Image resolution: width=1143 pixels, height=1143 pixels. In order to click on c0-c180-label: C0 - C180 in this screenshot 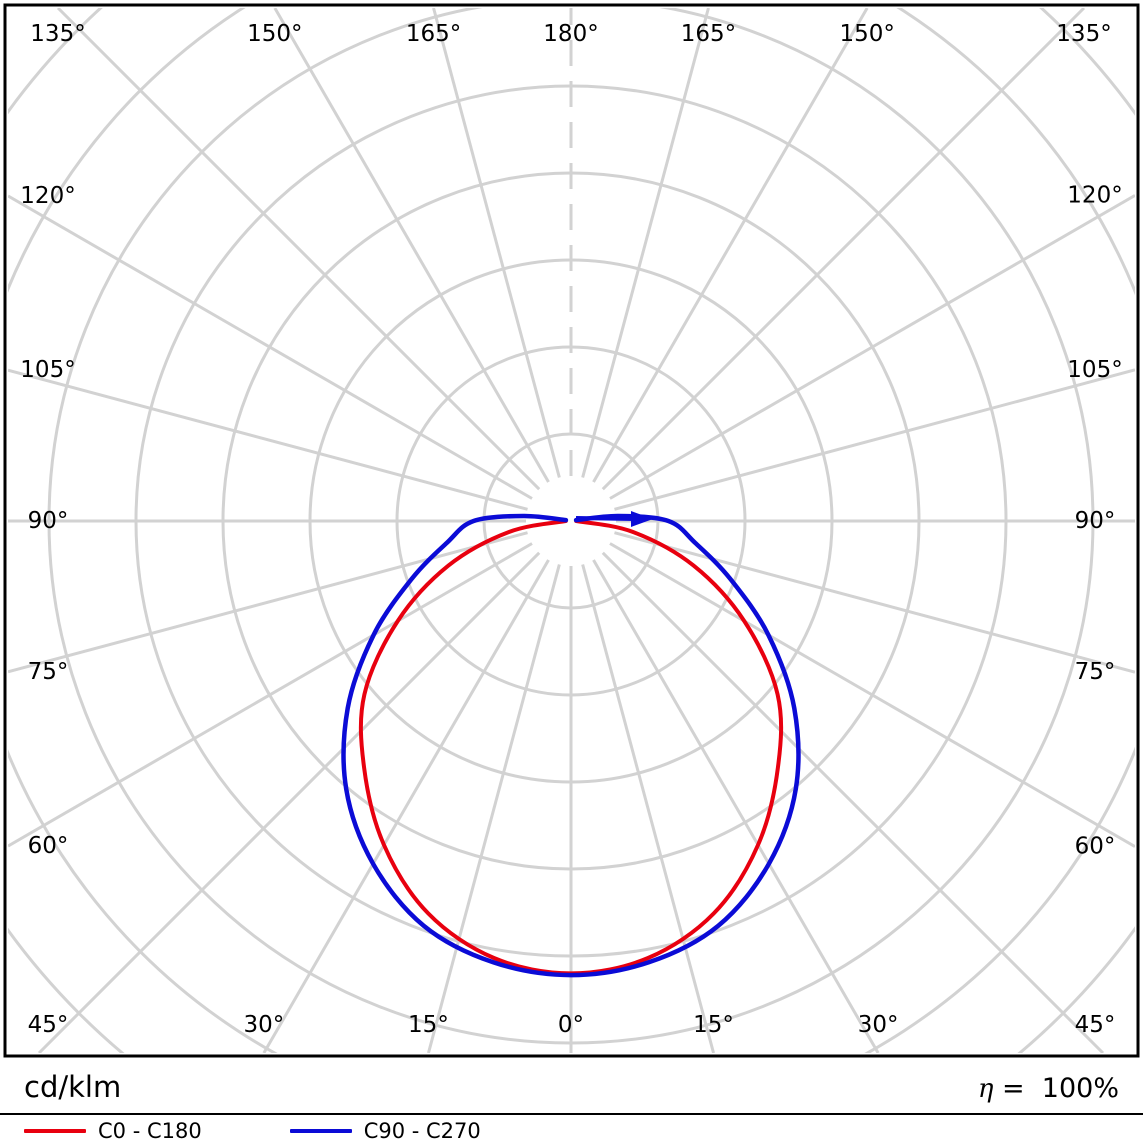, I will do `click(150, 1131)`.